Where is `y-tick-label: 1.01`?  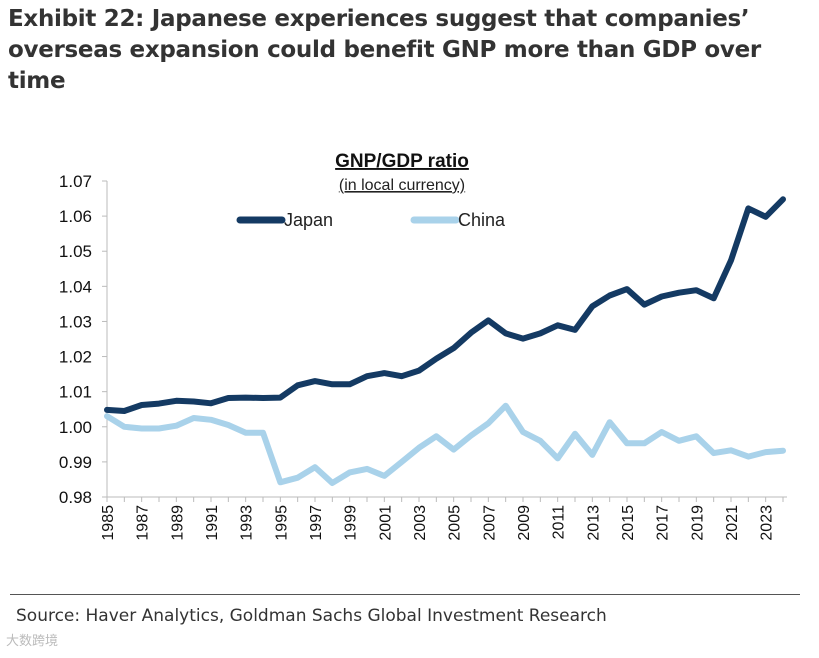 y-tick-label: 1.01 is located at coordinates (75, 392).